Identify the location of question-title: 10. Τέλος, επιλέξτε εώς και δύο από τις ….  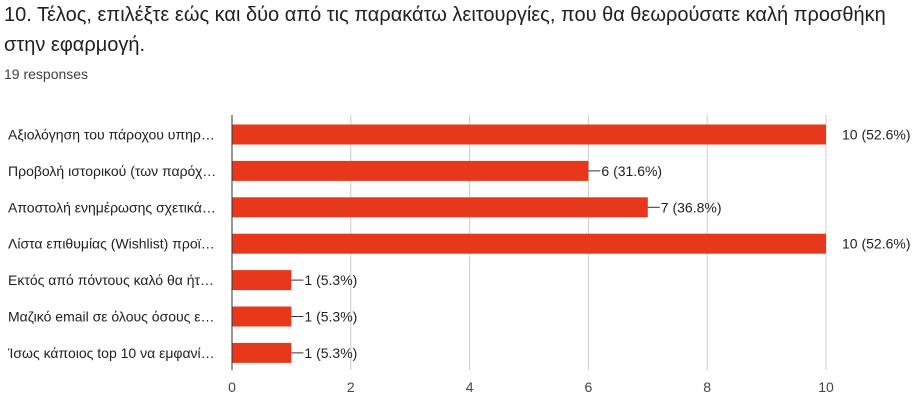
(445, 30).